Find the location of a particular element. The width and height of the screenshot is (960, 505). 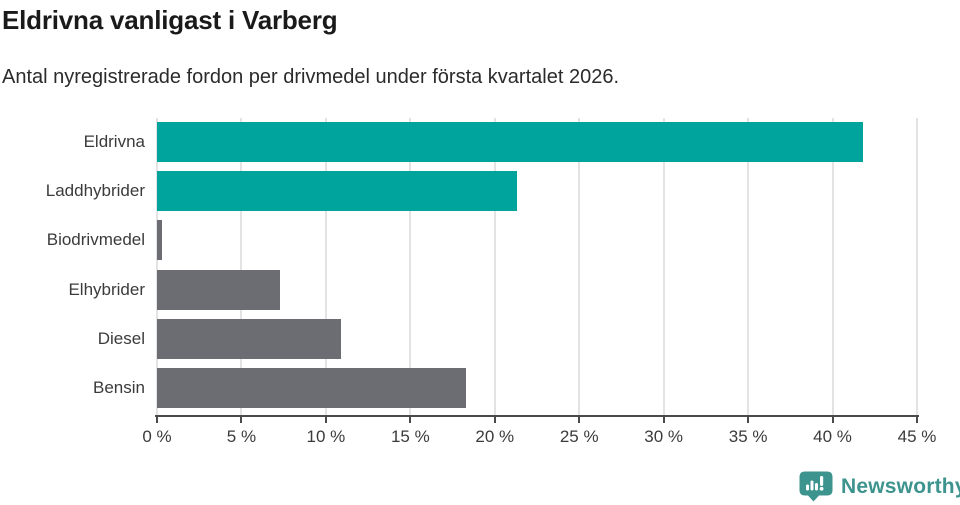

category-label: Biodrivmedel is located at coordinates (95, 239).